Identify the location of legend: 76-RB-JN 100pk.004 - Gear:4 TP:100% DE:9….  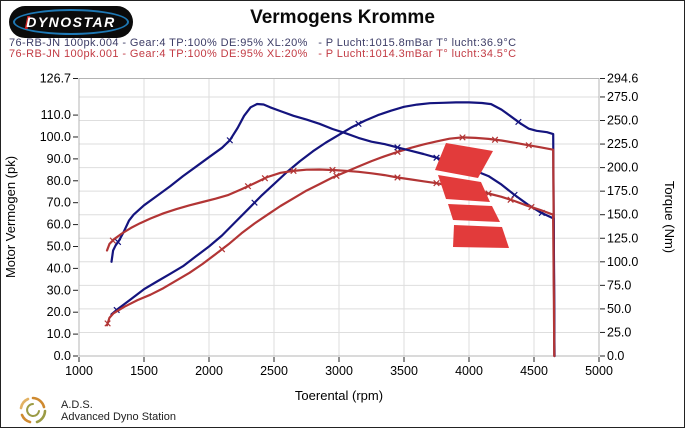
(262, 49).